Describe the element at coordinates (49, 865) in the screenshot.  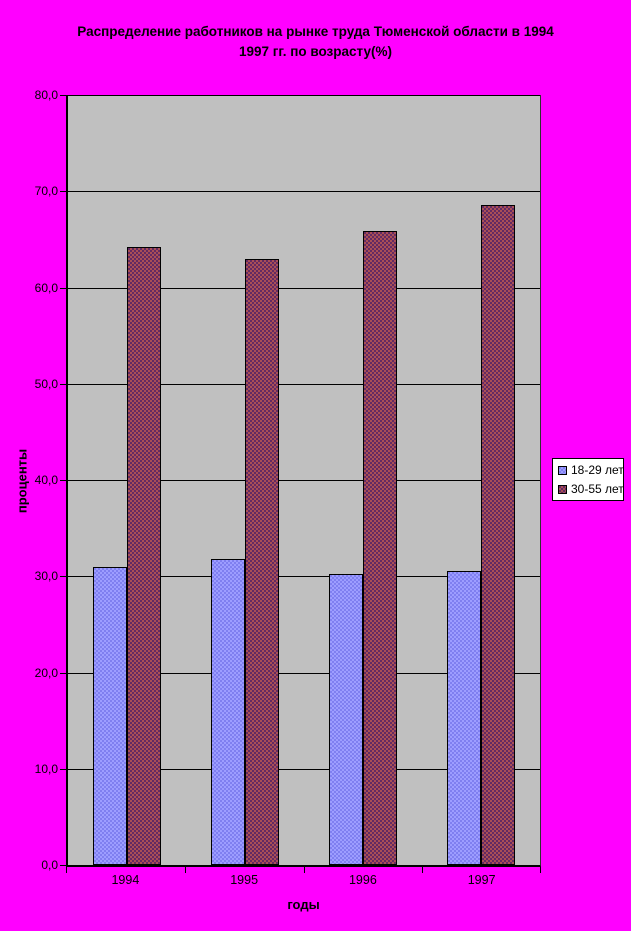
I see `y-tick-label-0: 0,0` at that location.